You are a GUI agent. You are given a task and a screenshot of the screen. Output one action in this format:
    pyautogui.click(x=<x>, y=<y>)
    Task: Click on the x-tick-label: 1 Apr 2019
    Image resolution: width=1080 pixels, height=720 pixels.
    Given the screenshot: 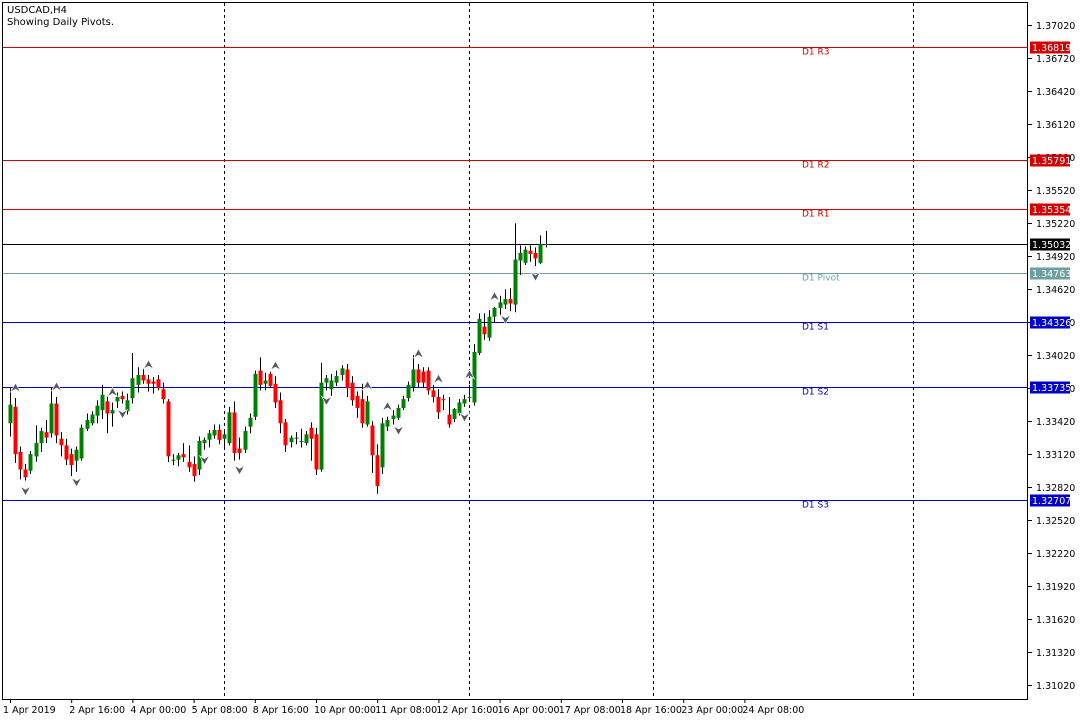 What is the action you would take?
    pyautogui.click(x=29, y=710)
    